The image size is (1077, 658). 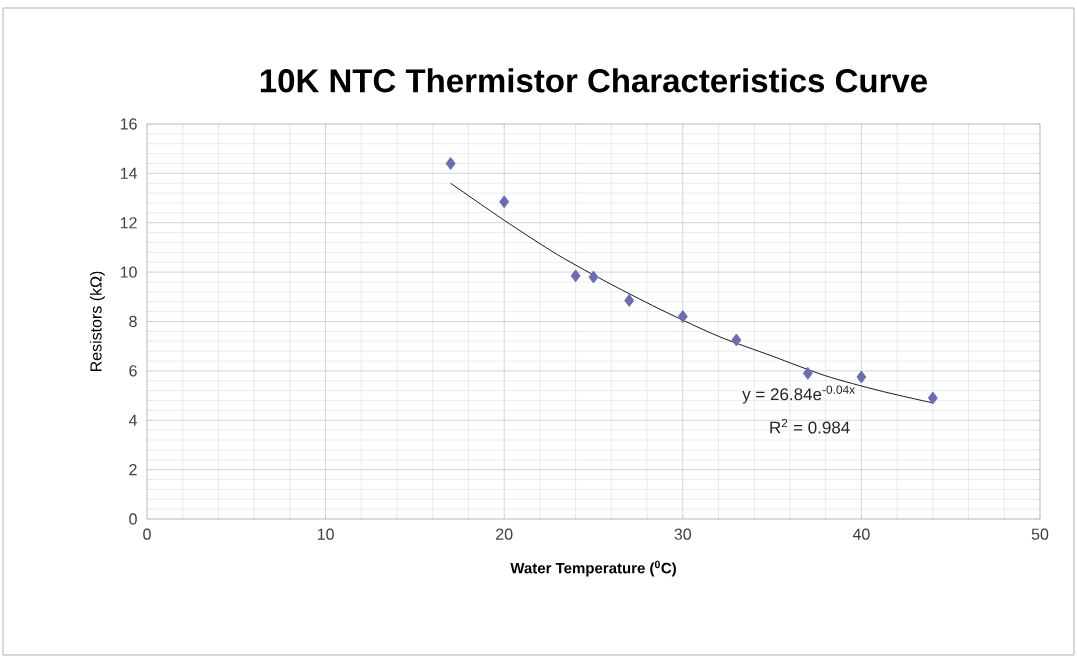 I want to click on y-tick-label: 6, so click(x=133, y=371).